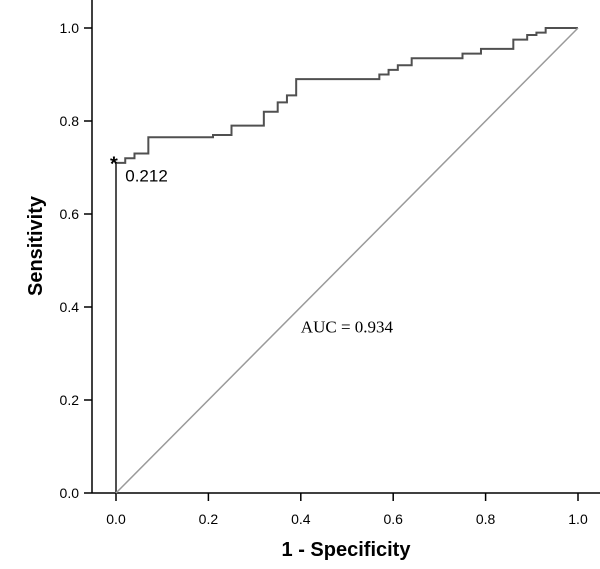 The width and height of the screenshot is (600, 569). I want to click on x-tick-label: 0.0, so click(116, 519).